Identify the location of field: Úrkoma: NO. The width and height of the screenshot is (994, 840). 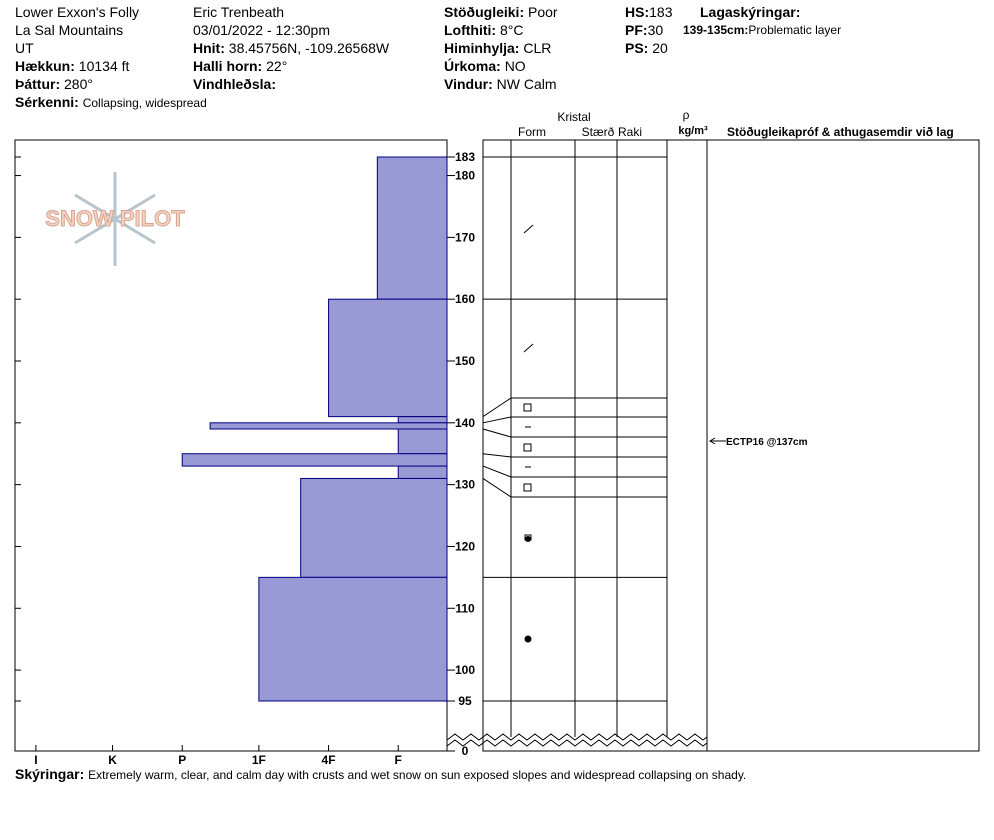
(485, 66).